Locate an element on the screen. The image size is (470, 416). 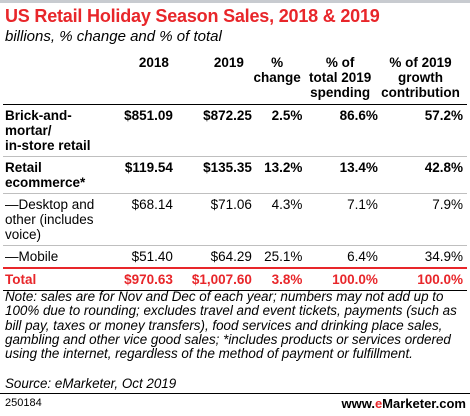
row-label: —Desktop and other (includes voice) is located at coordinates (55, 219).